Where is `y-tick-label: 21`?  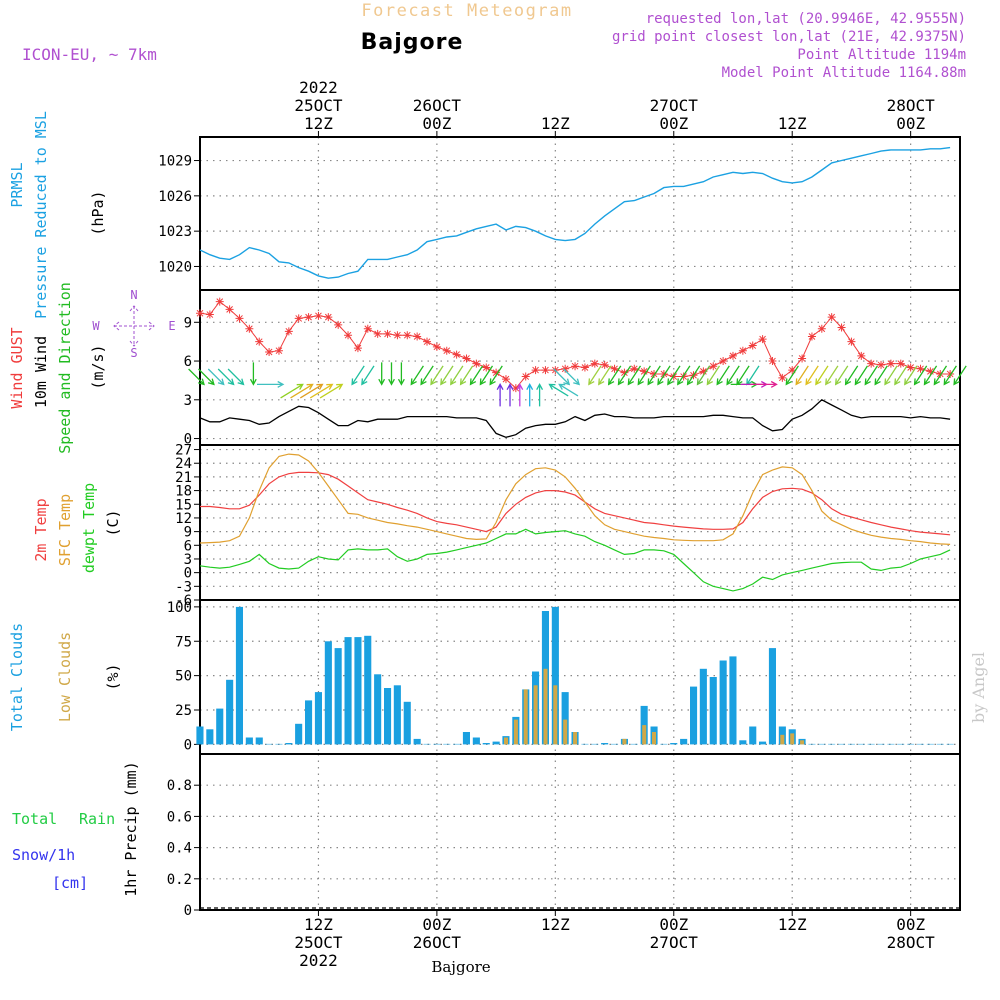 y-tick-label: 21 is located at coordinates (183, 478).